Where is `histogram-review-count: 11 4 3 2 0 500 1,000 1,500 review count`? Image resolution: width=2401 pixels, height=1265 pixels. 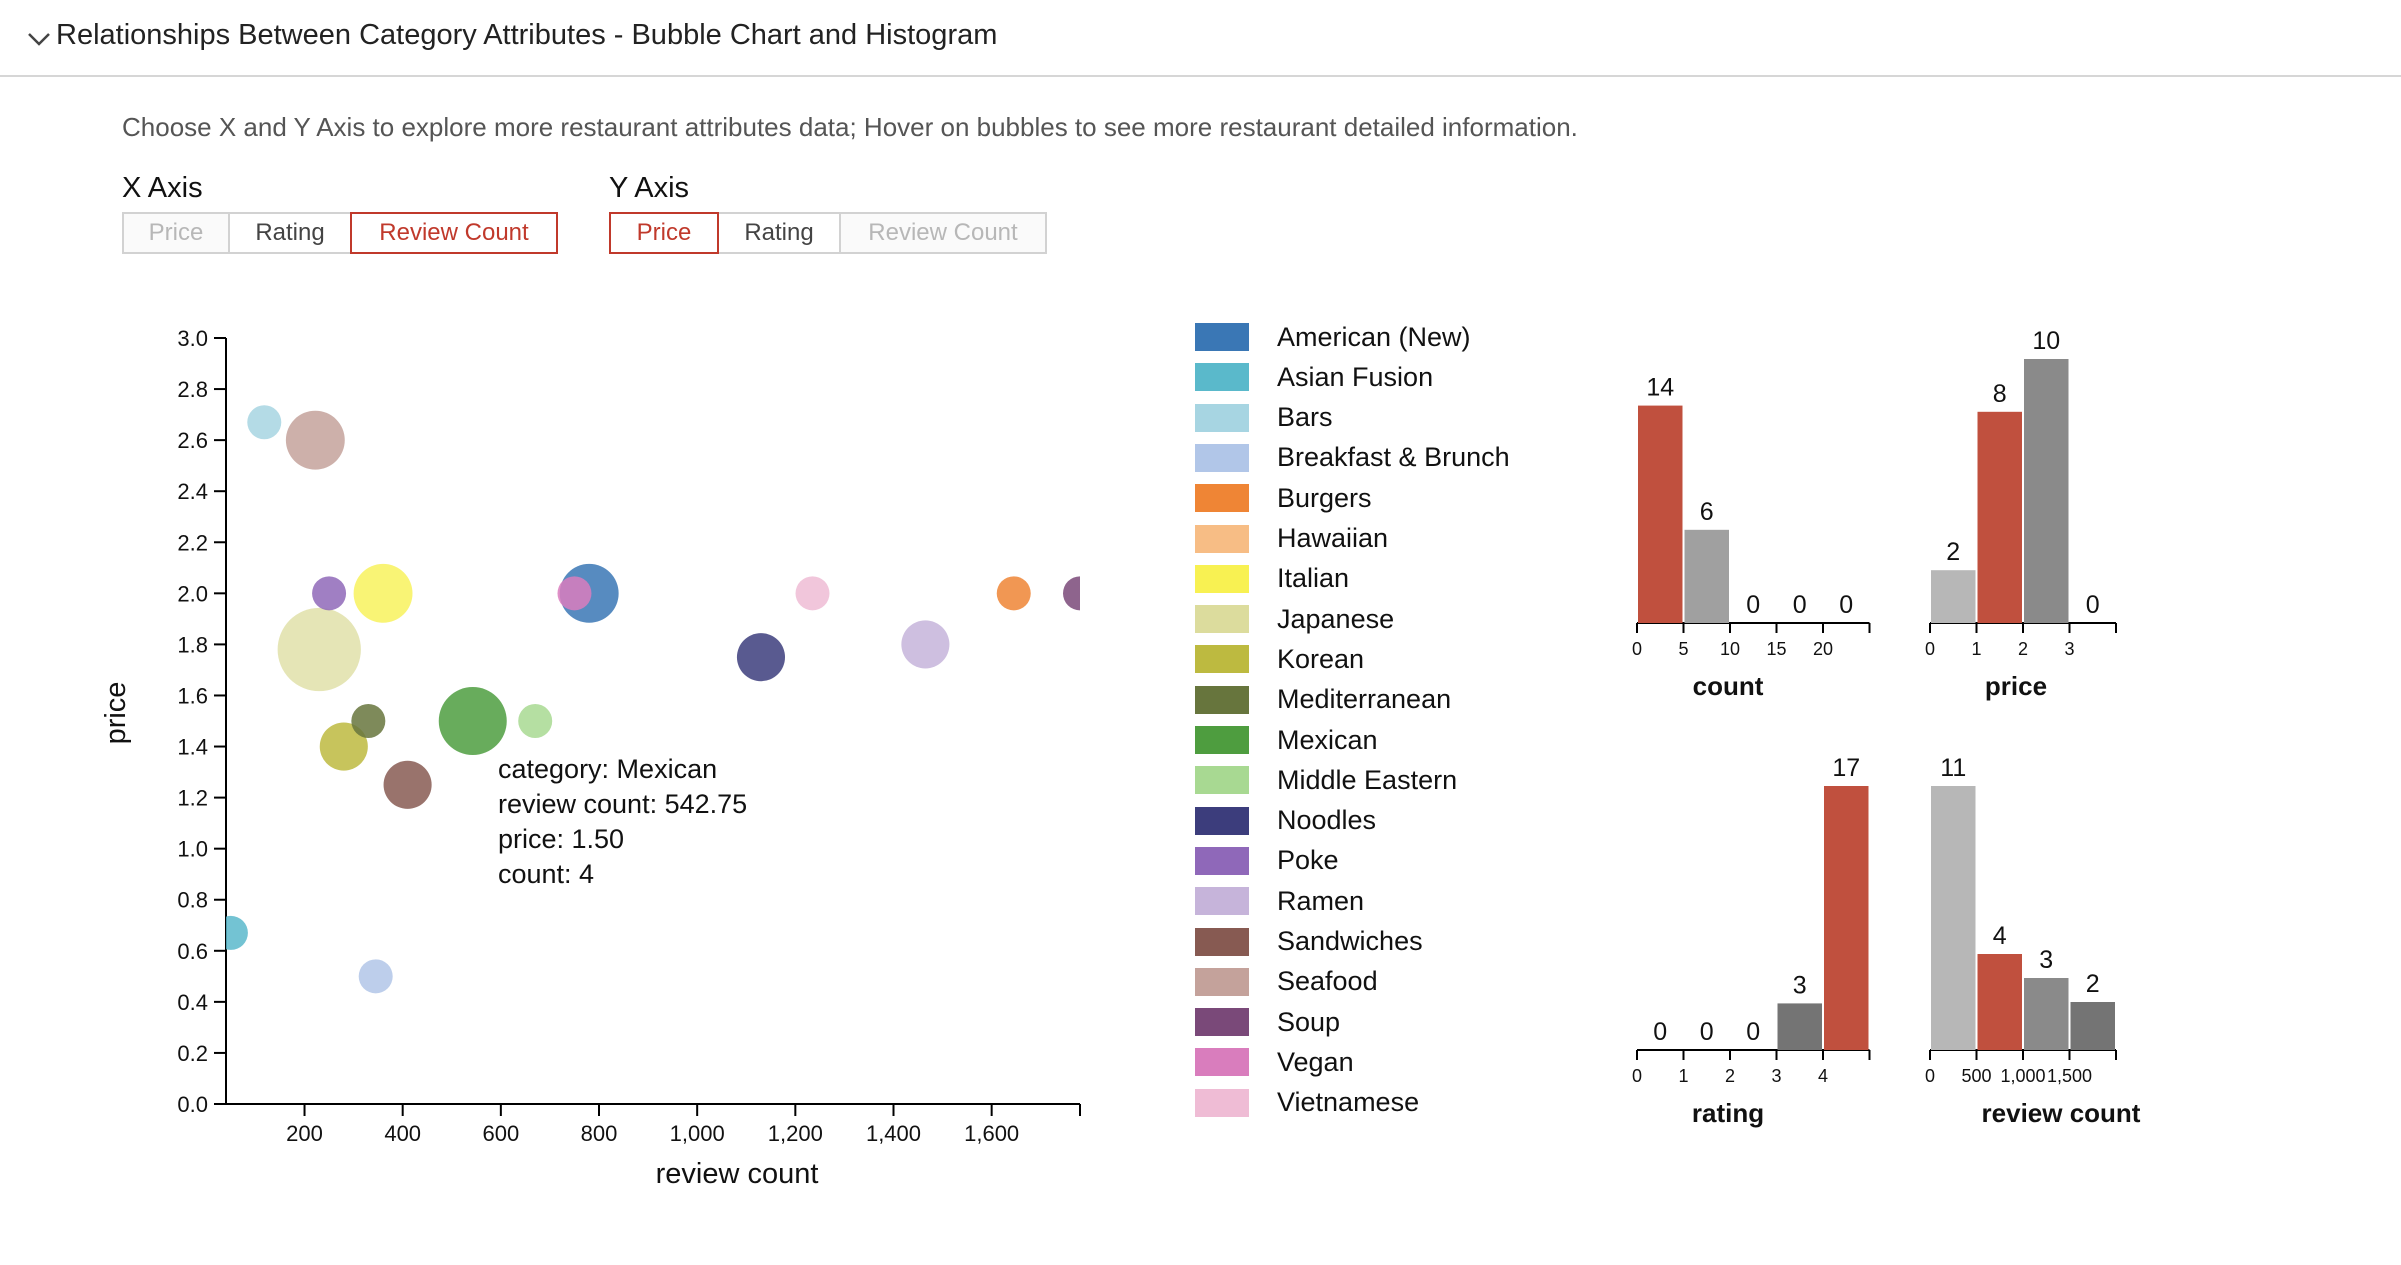 histogram-review-count: 11 4 3 2 0 500 1,000 1,500 review count is located at coordinates (2033, 941).